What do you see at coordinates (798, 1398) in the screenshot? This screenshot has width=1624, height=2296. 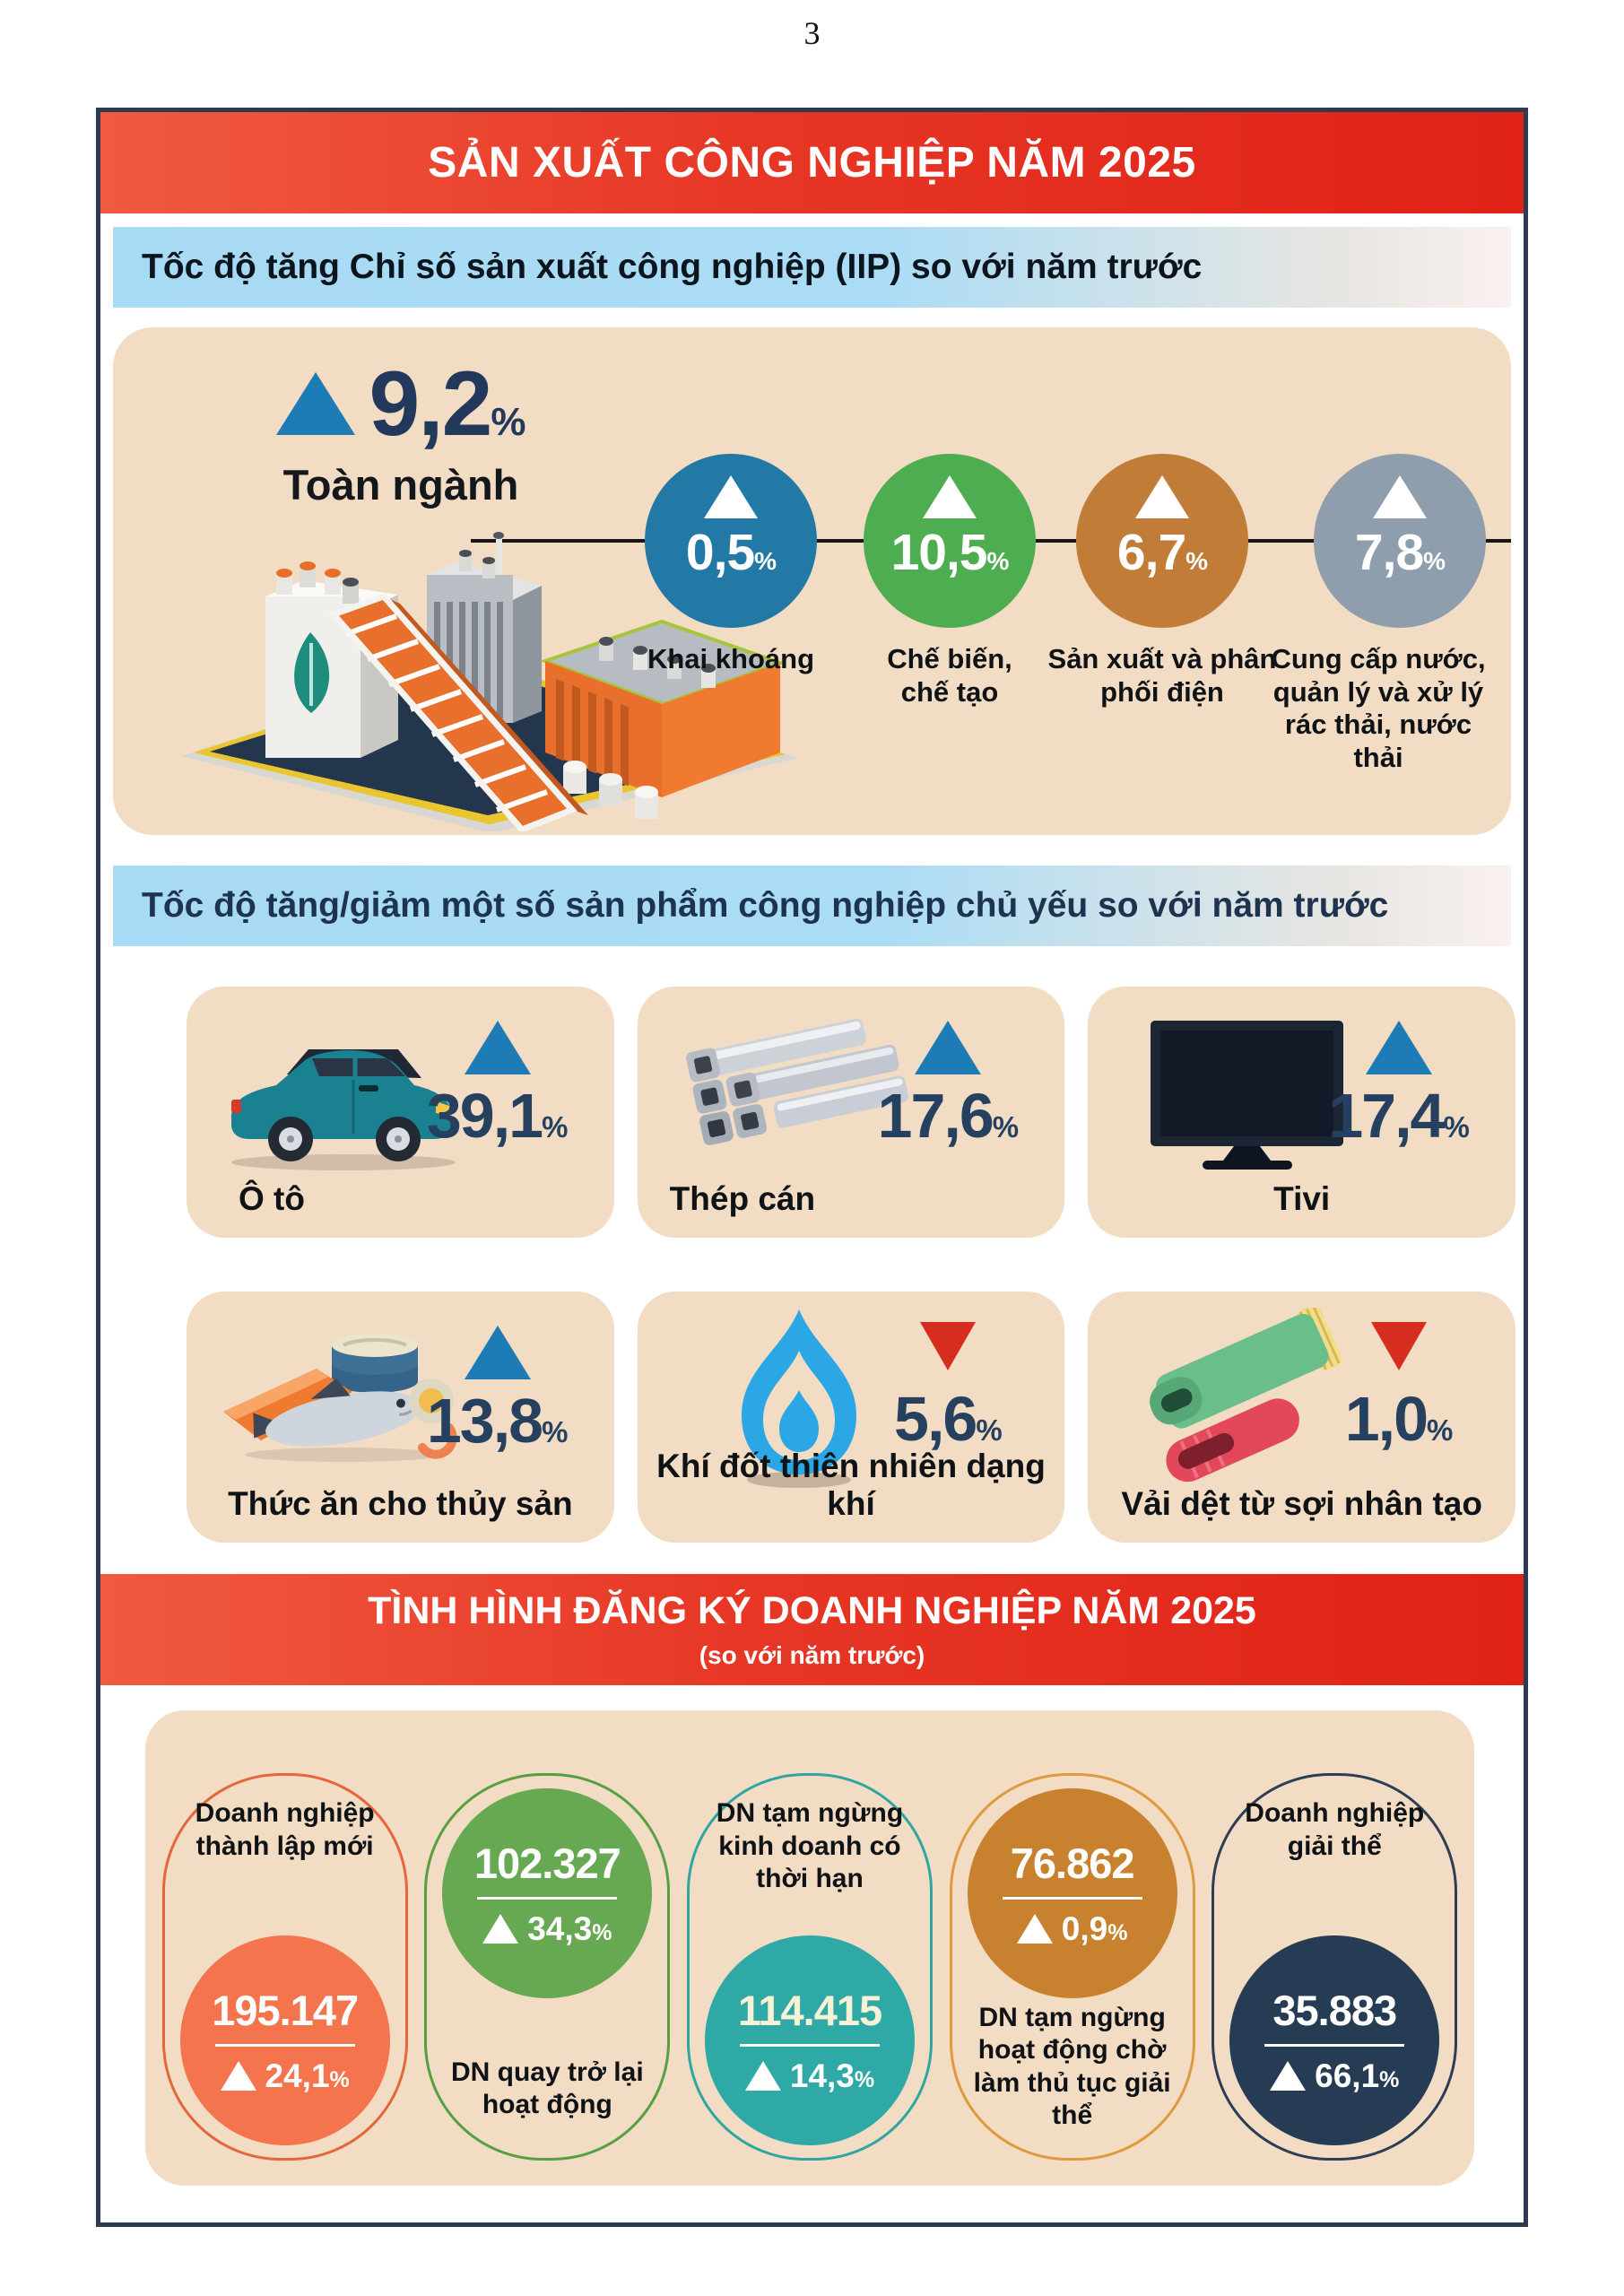 I see `gas-flame-icon` at bounding box center [798, 1398].